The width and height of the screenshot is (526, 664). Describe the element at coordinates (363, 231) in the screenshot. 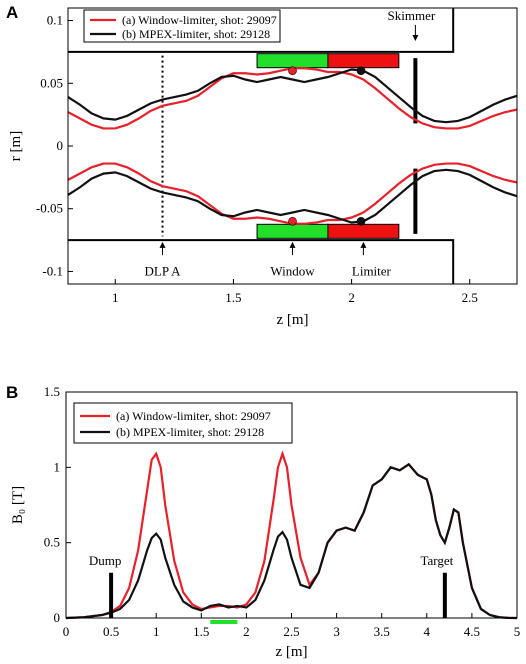

I see `limiter-block-lower` at that location.